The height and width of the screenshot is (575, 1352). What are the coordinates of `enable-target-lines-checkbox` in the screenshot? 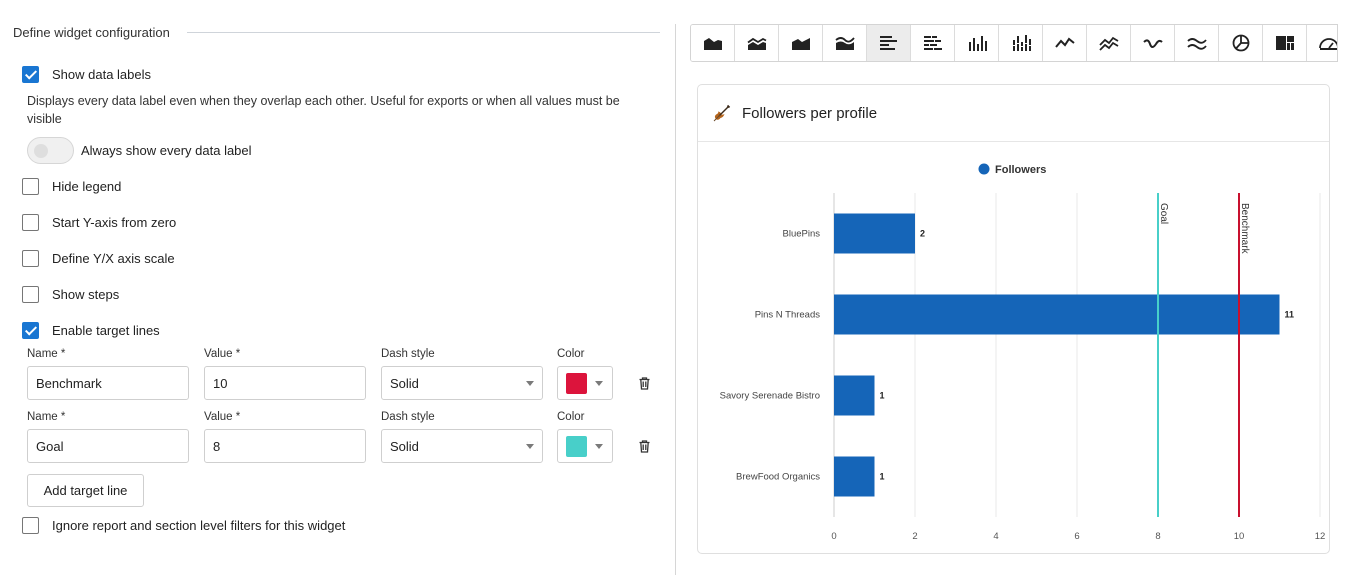 It's located at (30, 330).